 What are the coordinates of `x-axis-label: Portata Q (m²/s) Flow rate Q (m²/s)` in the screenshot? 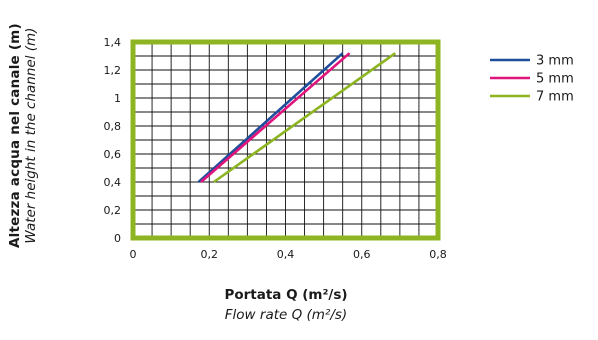 It's located at (286, 305).